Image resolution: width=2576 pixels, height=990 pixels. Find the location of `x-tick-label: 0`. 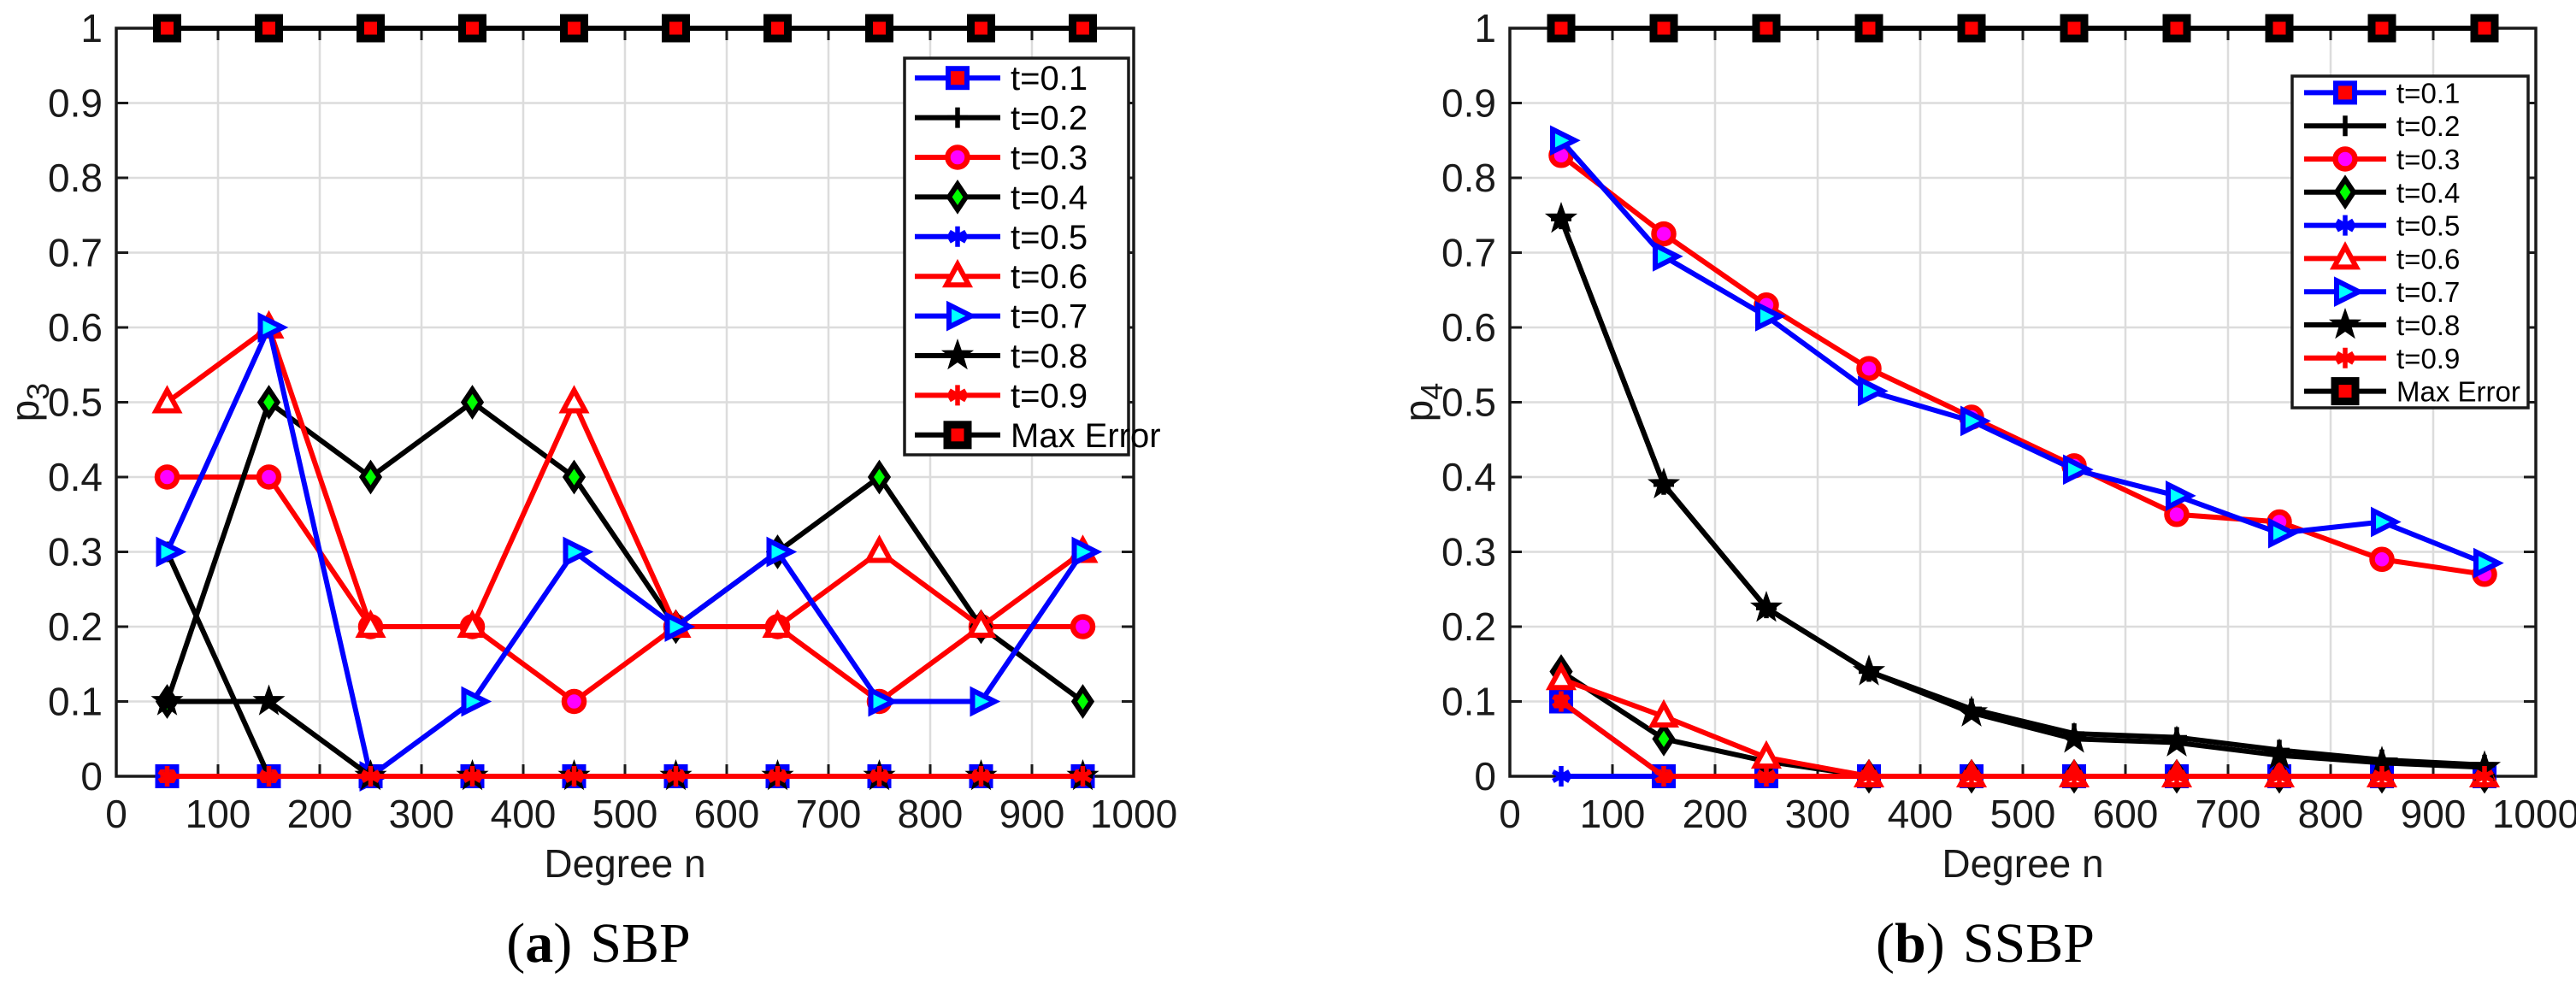

x-tick-label: 0 is located at coordinates (116, 814).